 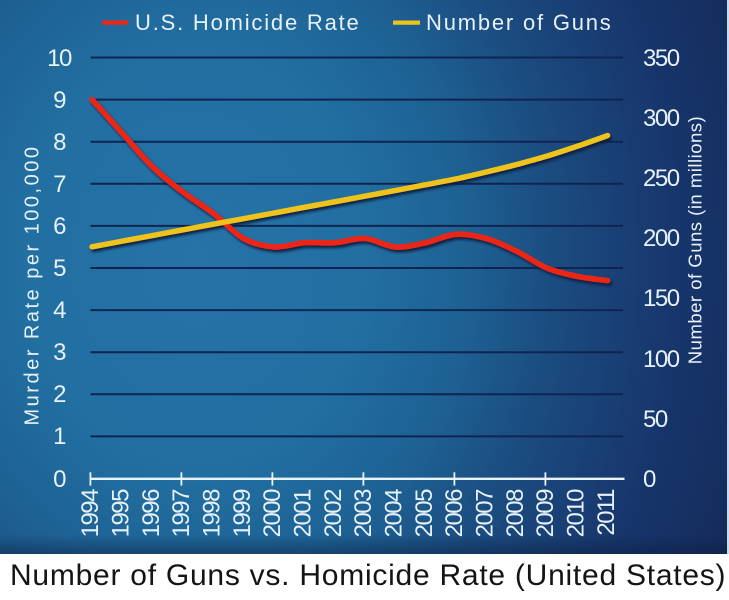 What do you see at coordinates (248, 22) in the screenshot?
I see `svg-text: U.S. Homicide Rate` at bounding box center [248, 22].